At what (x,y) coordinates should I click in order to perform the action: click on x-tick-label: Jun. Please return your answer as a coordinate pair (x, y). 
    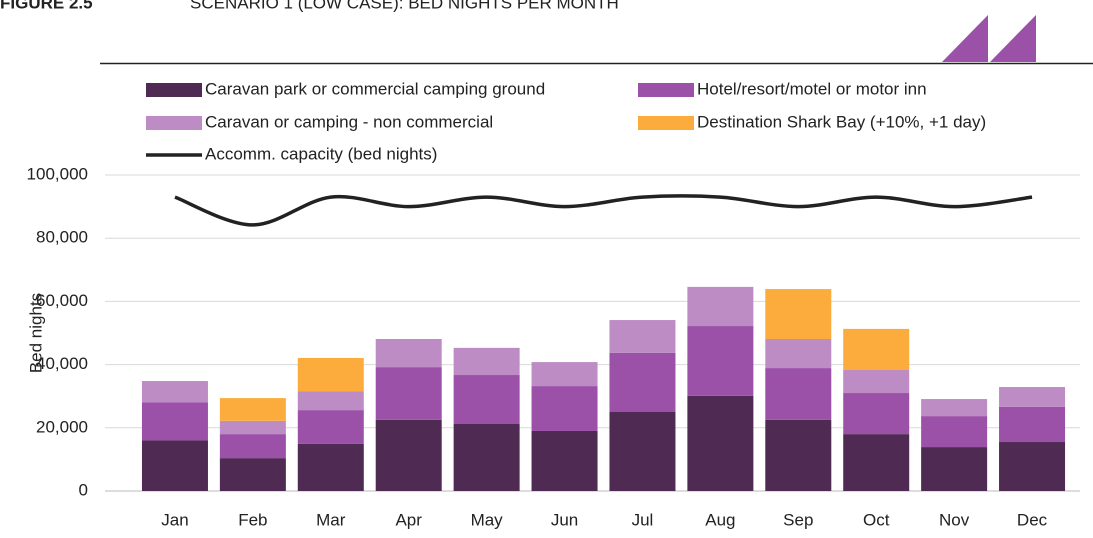
    Looking at the image, I should click on (564, 519).